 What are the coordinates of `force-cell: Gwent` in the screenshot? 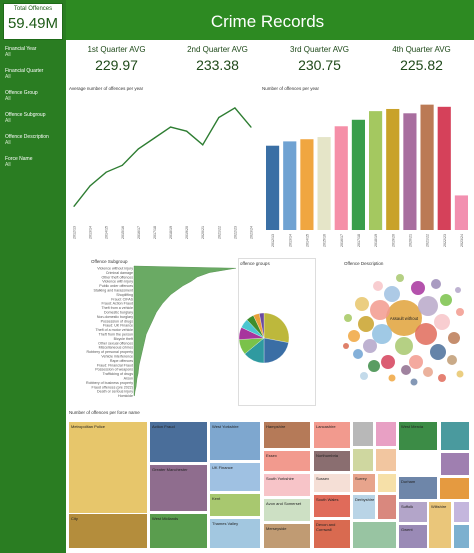 It's located at (413, 536).